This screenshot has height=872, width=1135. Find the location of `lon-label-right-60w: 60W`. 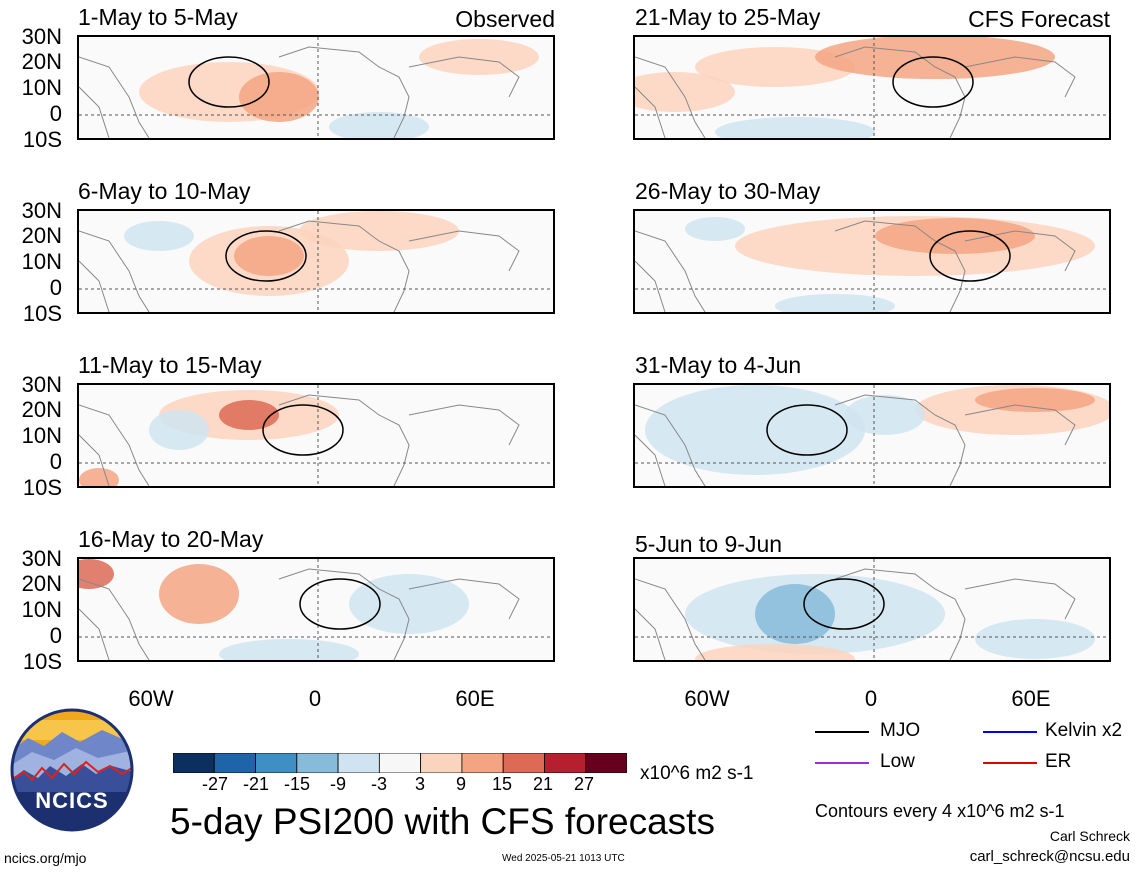

lon-label-right-60w: 60W is located at coordinates (707, 698).